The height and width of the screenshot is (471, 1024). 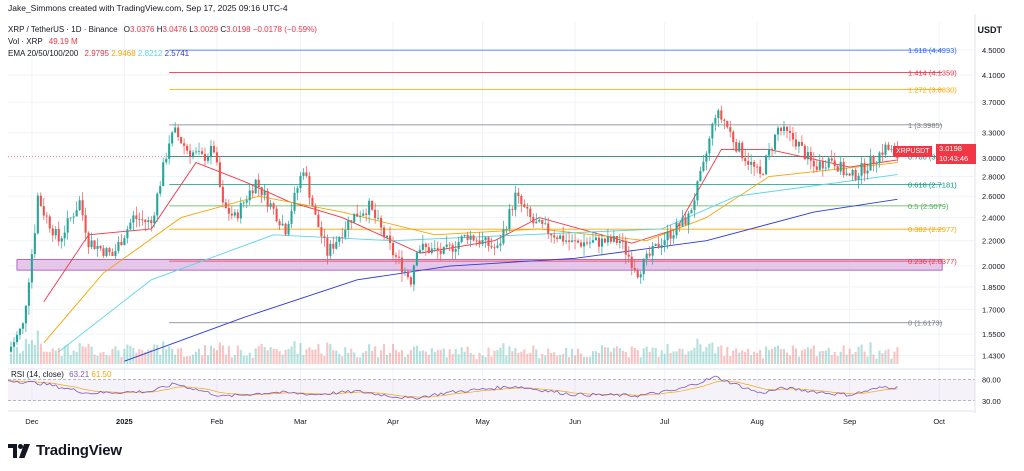 What do you see at coordinates (284, 29) in the screenshot?
I see `change-value: −0.0178 (−0.59%)` at bounding box center [284, 29].